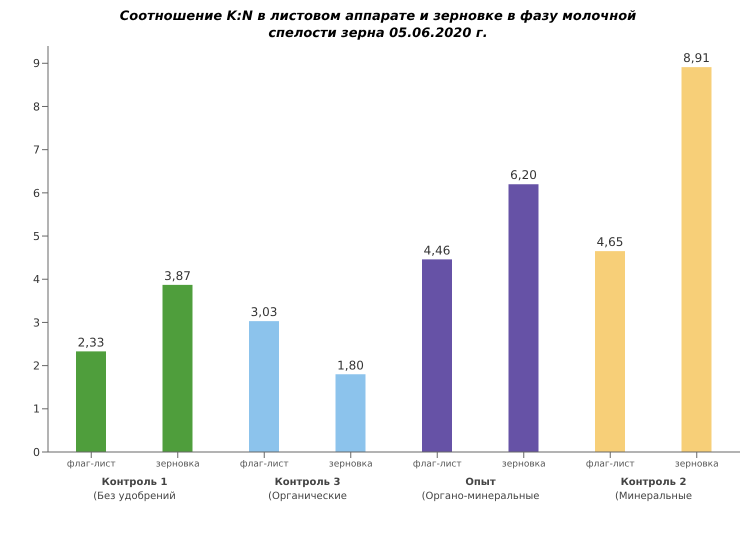  I want to click on text: Контроль 2, so click(654, 483).